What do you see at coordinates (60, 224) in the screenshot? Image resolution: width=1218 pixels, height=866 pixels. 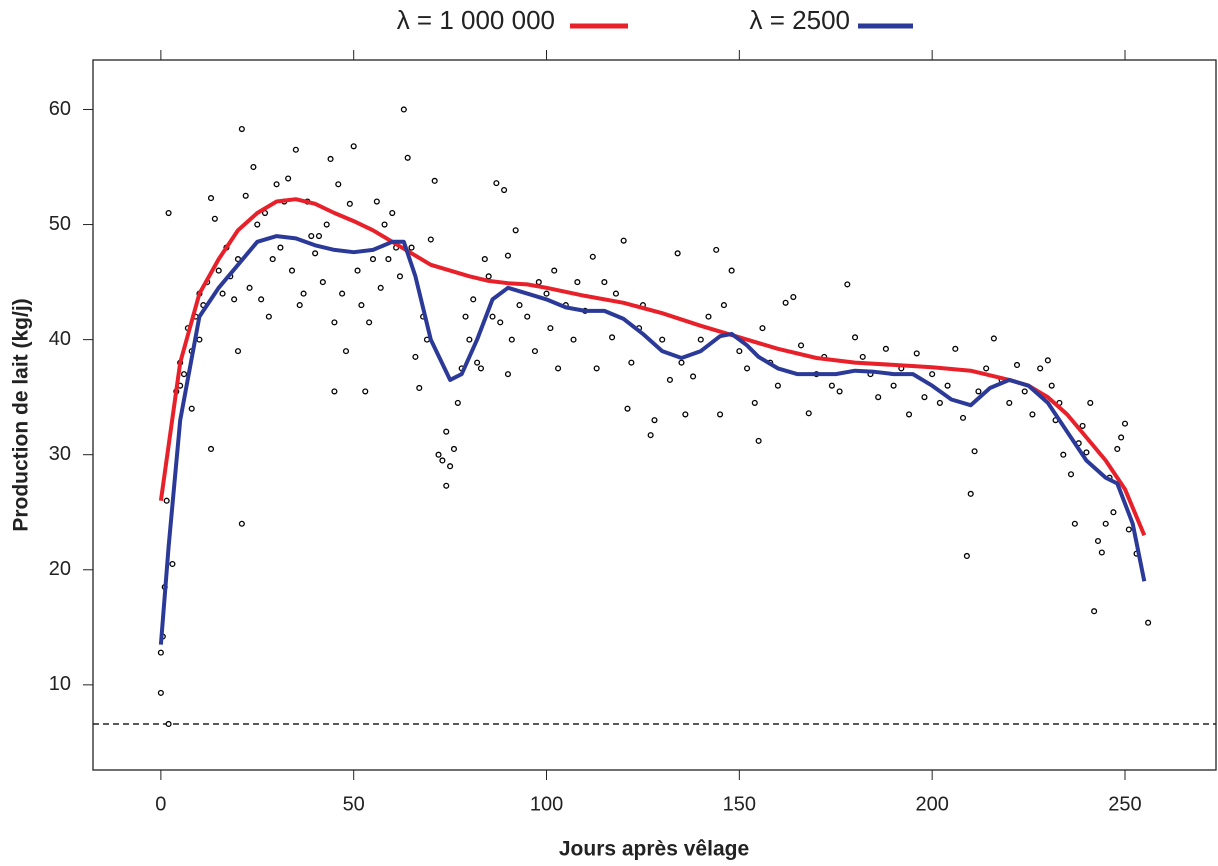 I see `y-tick-label: 50` at bounding box center [60, 224].